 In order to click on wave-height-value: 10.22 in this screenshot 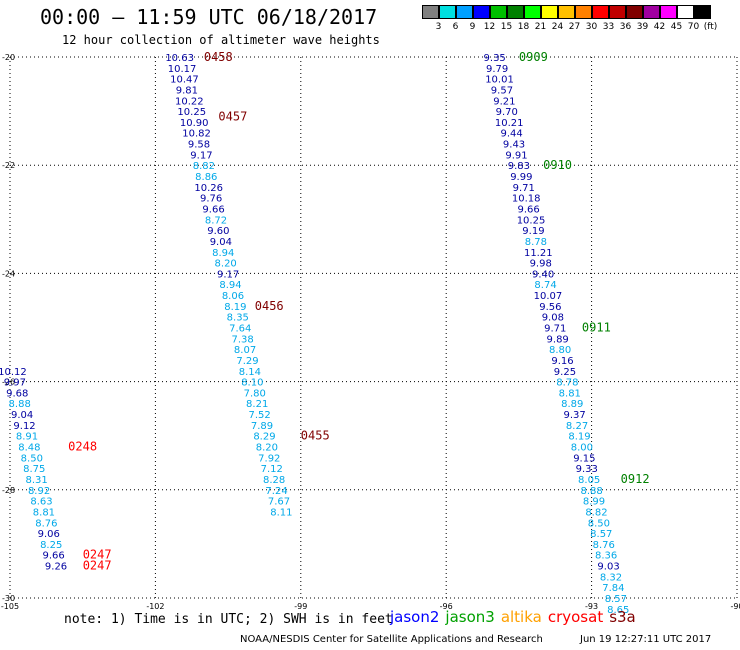, I will do `click(189, 101)`.